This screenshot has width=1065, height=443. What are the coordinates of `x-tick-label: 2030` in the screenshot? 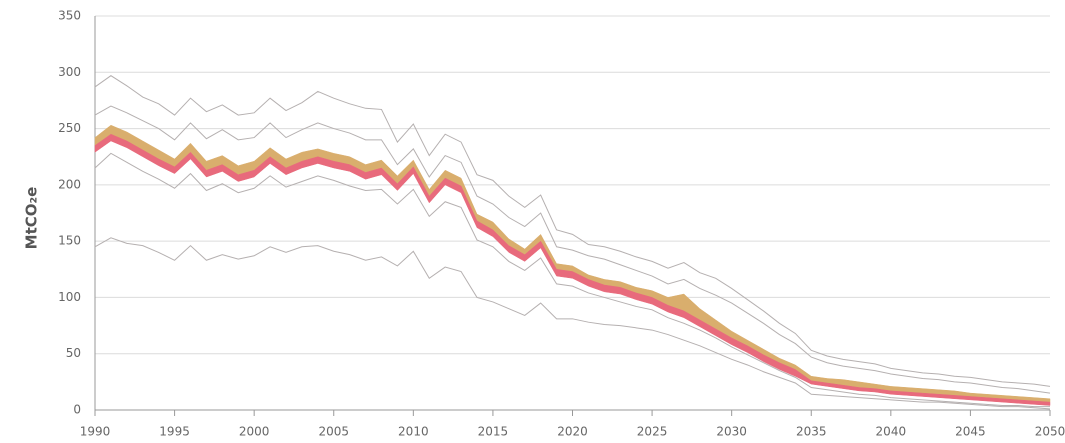 It's located at (731, 432).